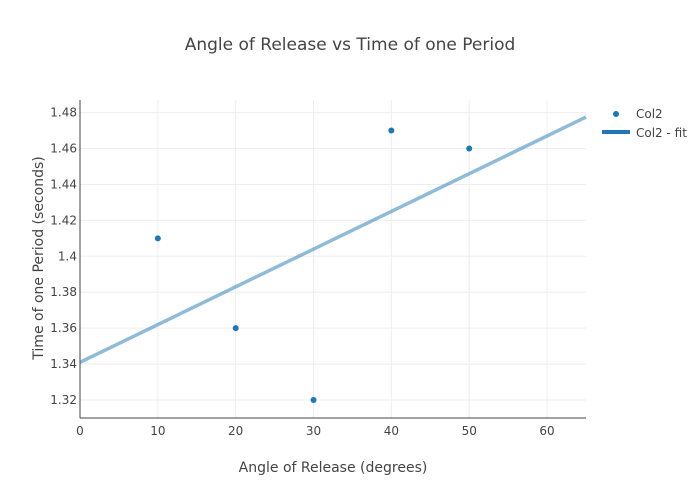 The image size is (700, 500). What do you see at coordinates (63, 220) in the screenshot?
I see `y-tick-label: 1.42` at bounding box center [63, 220].